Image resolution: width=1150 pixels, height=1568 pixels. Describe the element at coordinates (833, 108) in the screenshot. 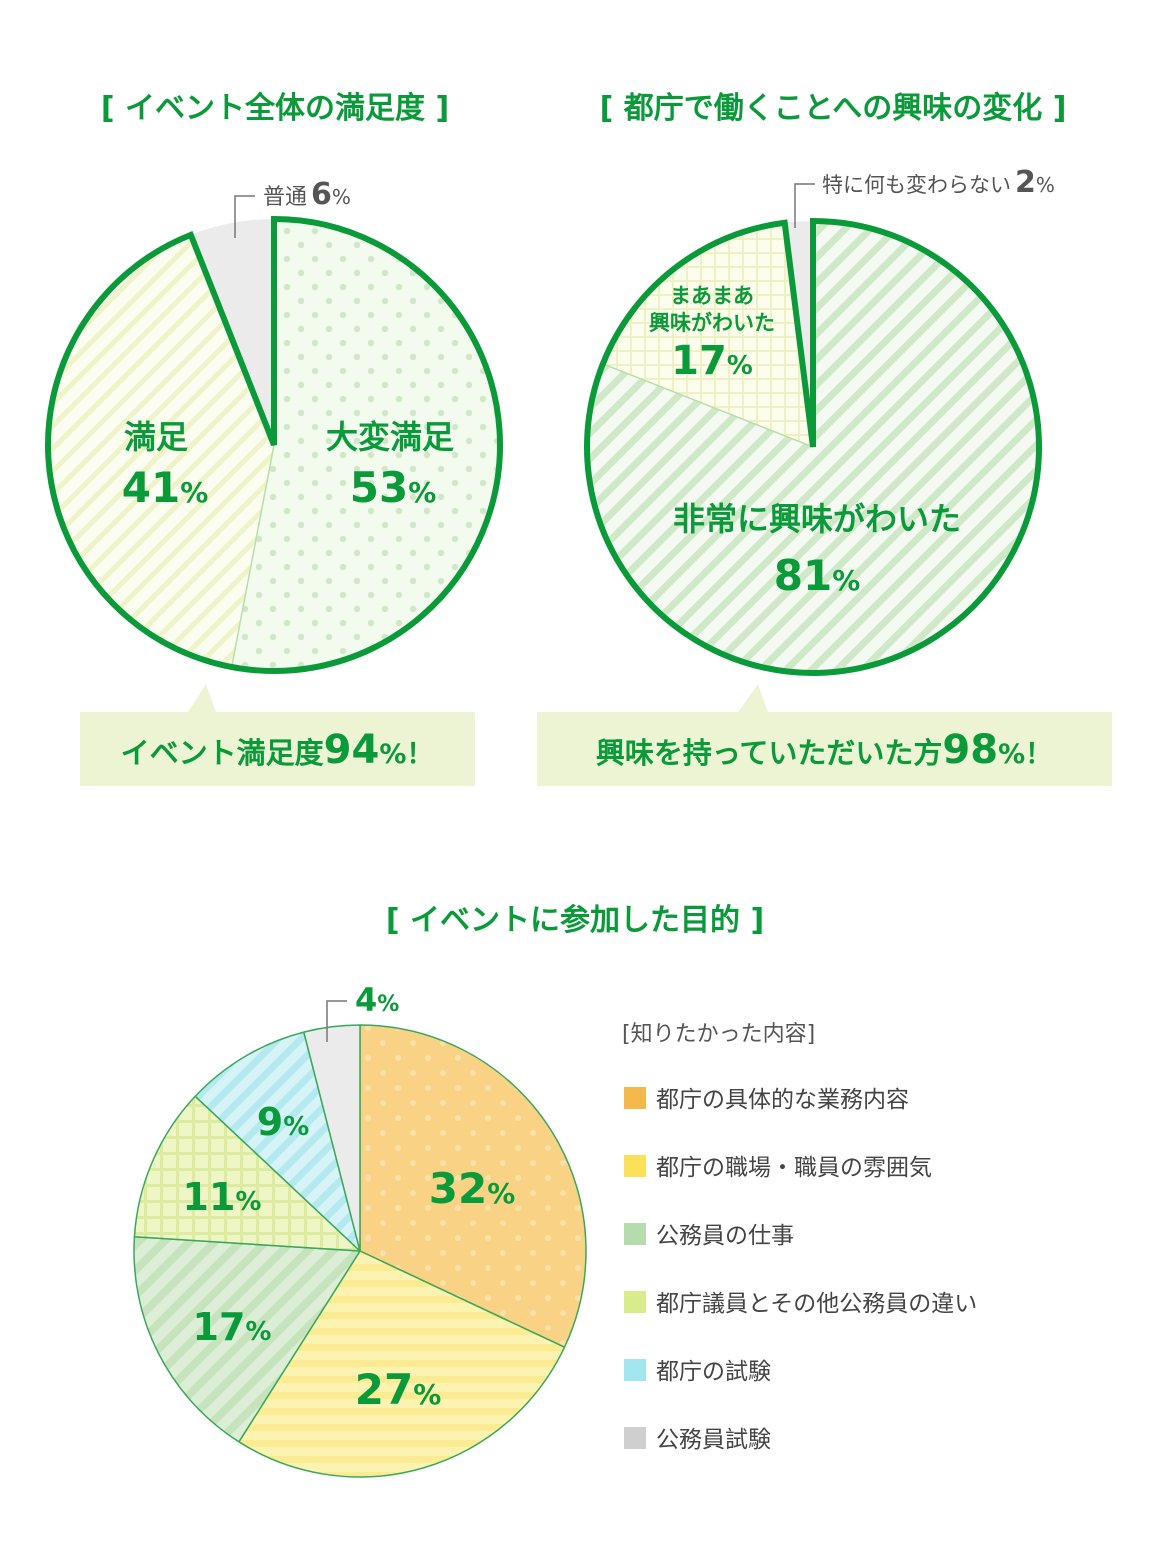

I see `chart-title: [ 都庁で働くことへの興味の変化 ]` at that location.